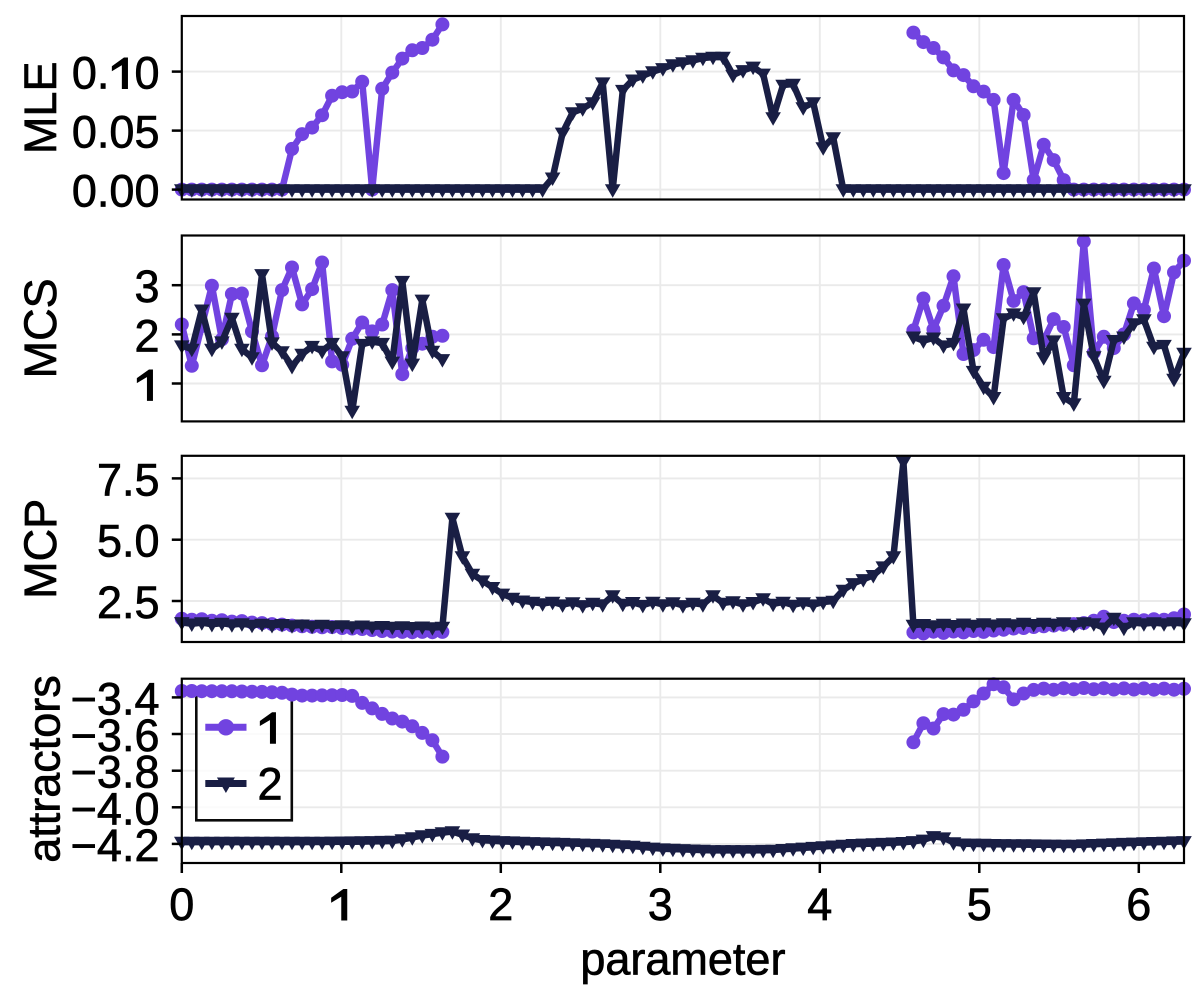 The width and height of the screenshot is (1200, 1000). Describe the element at coordinates (115, 845) in the screenshot. I see `svg-text: −4.2` at that location.